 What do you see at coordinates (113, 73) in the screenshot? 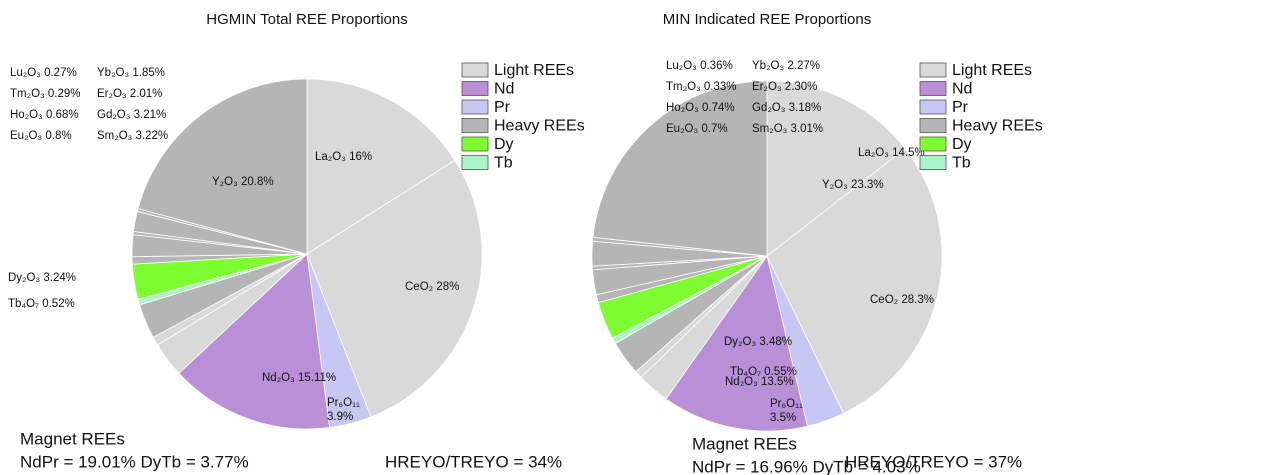
I see `slice-name: Yb₂O₃` at bounding box center [113, 73].